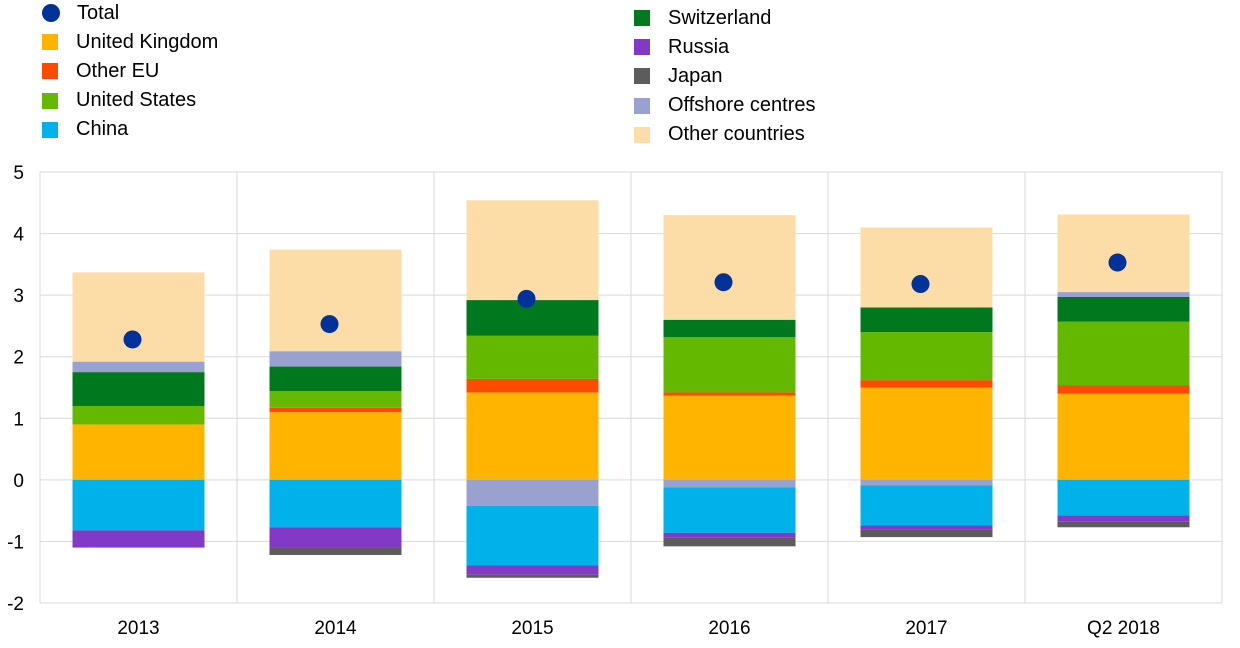  Describe the element at coordinates (102, 129) in the screenshot. I see `legend-label: China` at that location.